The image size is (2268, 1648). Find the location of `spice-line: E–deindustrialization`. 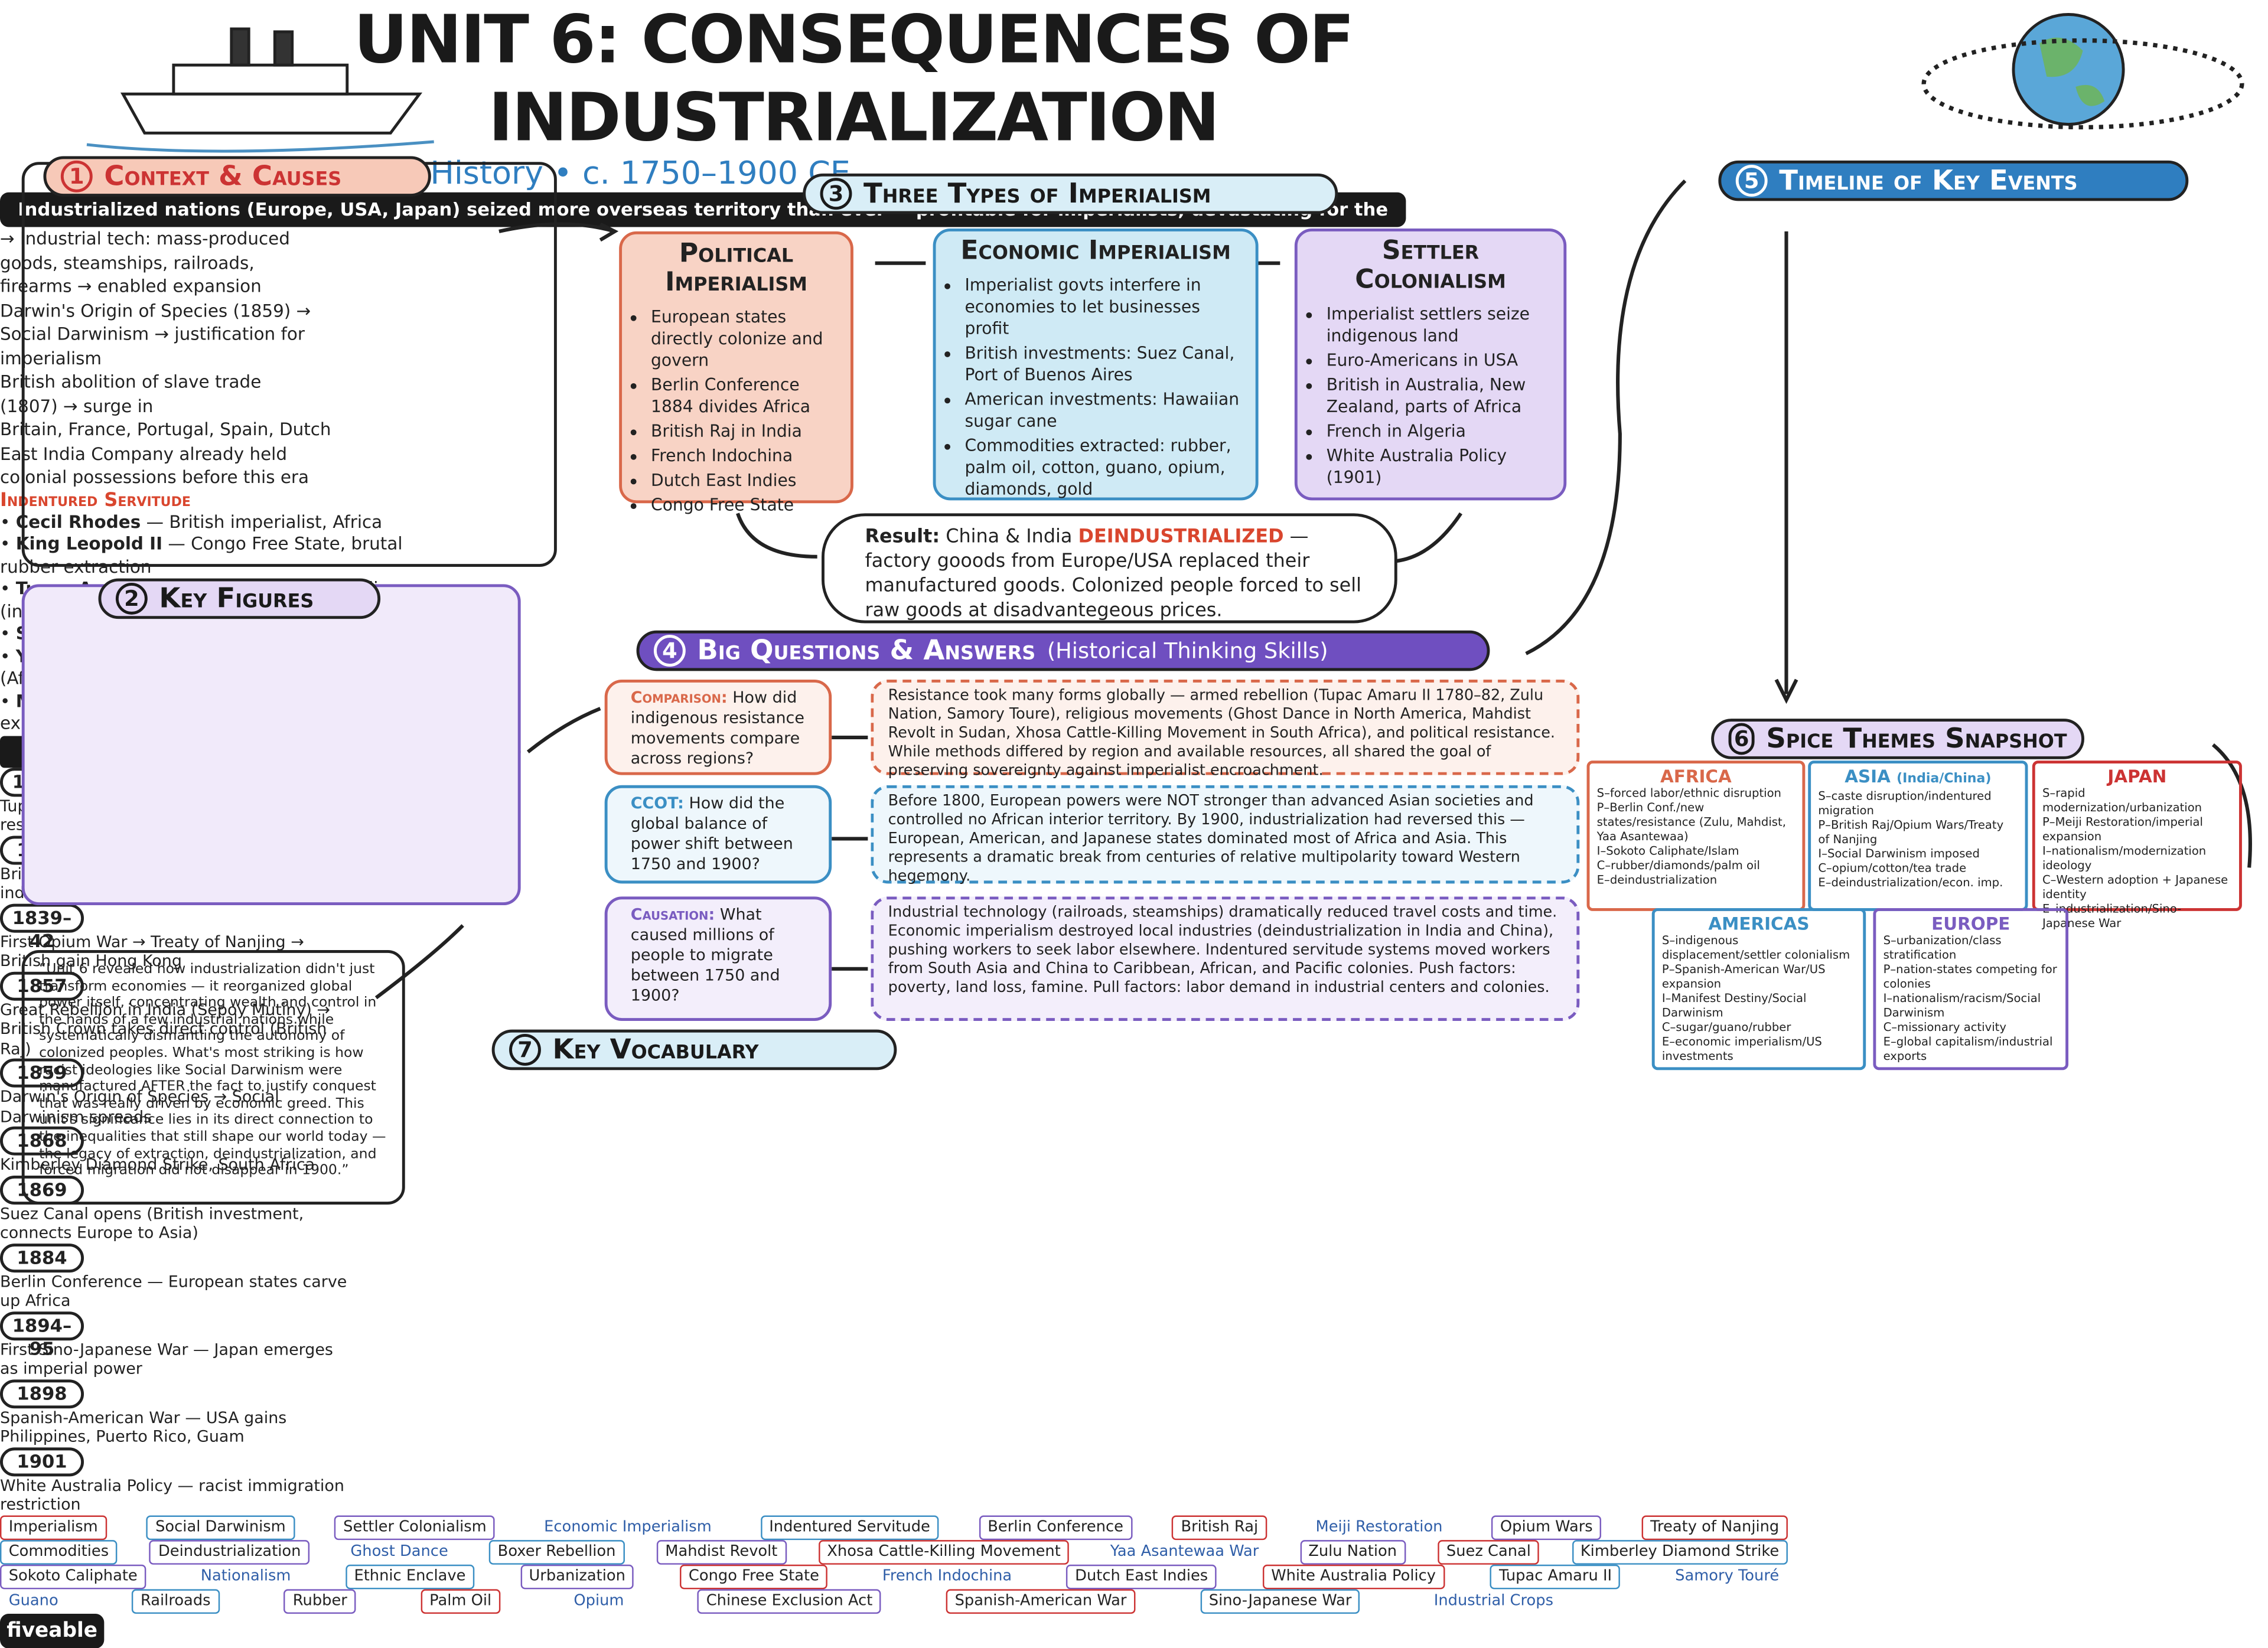

spice-line: E–deindustrialization is located at coordinates (1657, 880).